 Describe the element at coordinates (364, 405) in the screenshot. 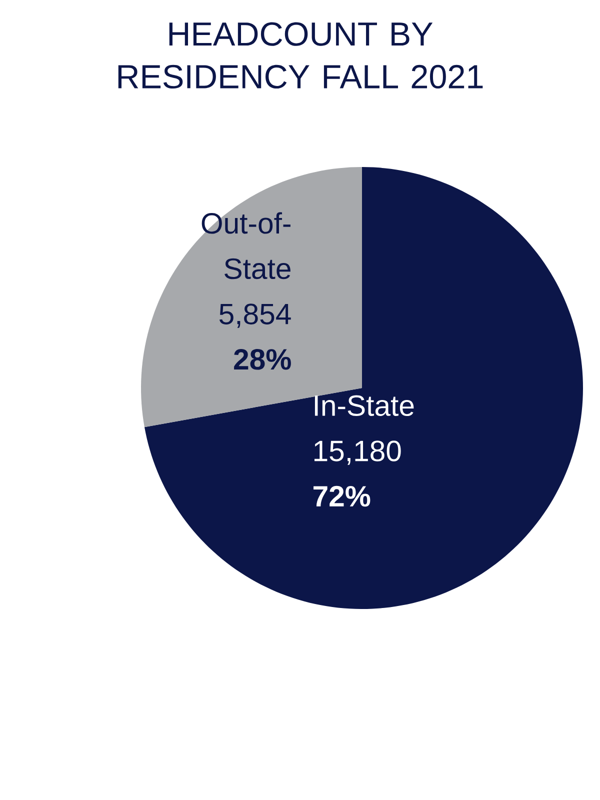

I see `slice-label: In-State` at that location.